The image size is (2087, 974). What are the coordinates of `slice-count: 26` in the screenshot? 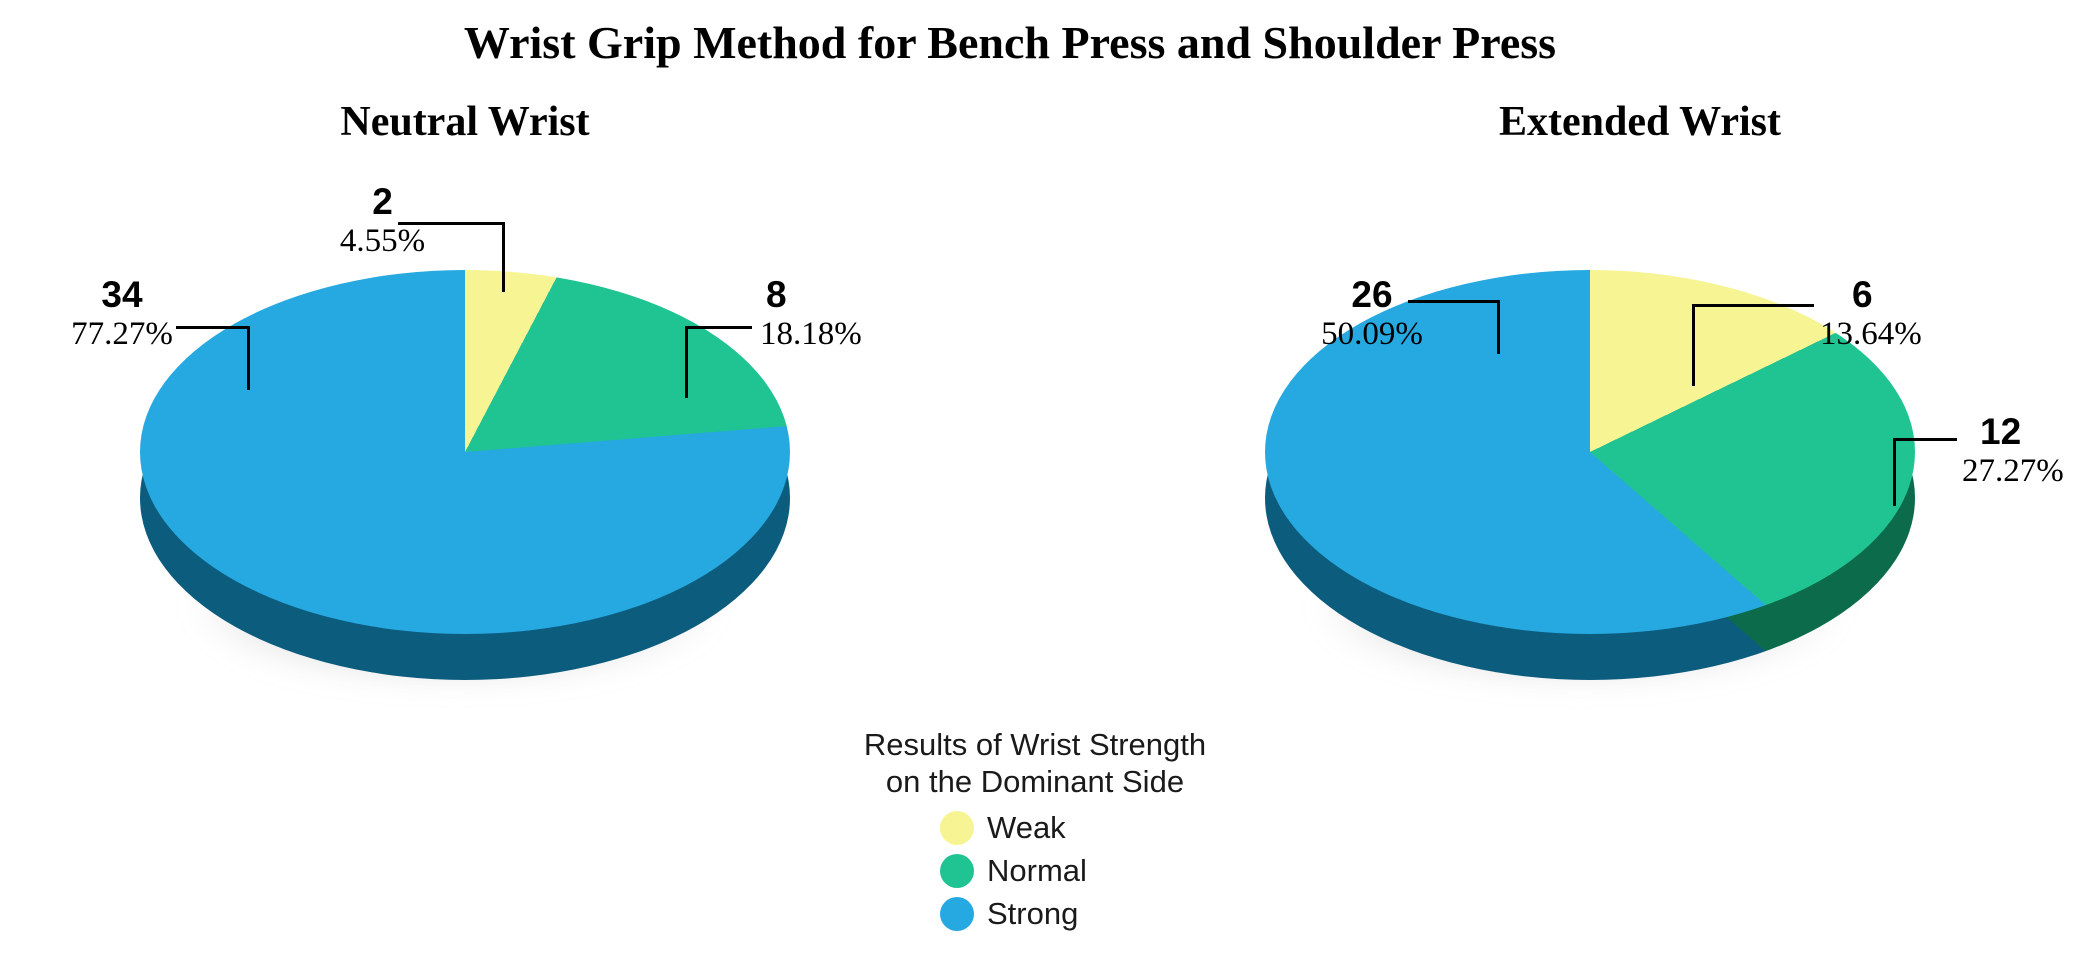 It's located at (1372, 294).